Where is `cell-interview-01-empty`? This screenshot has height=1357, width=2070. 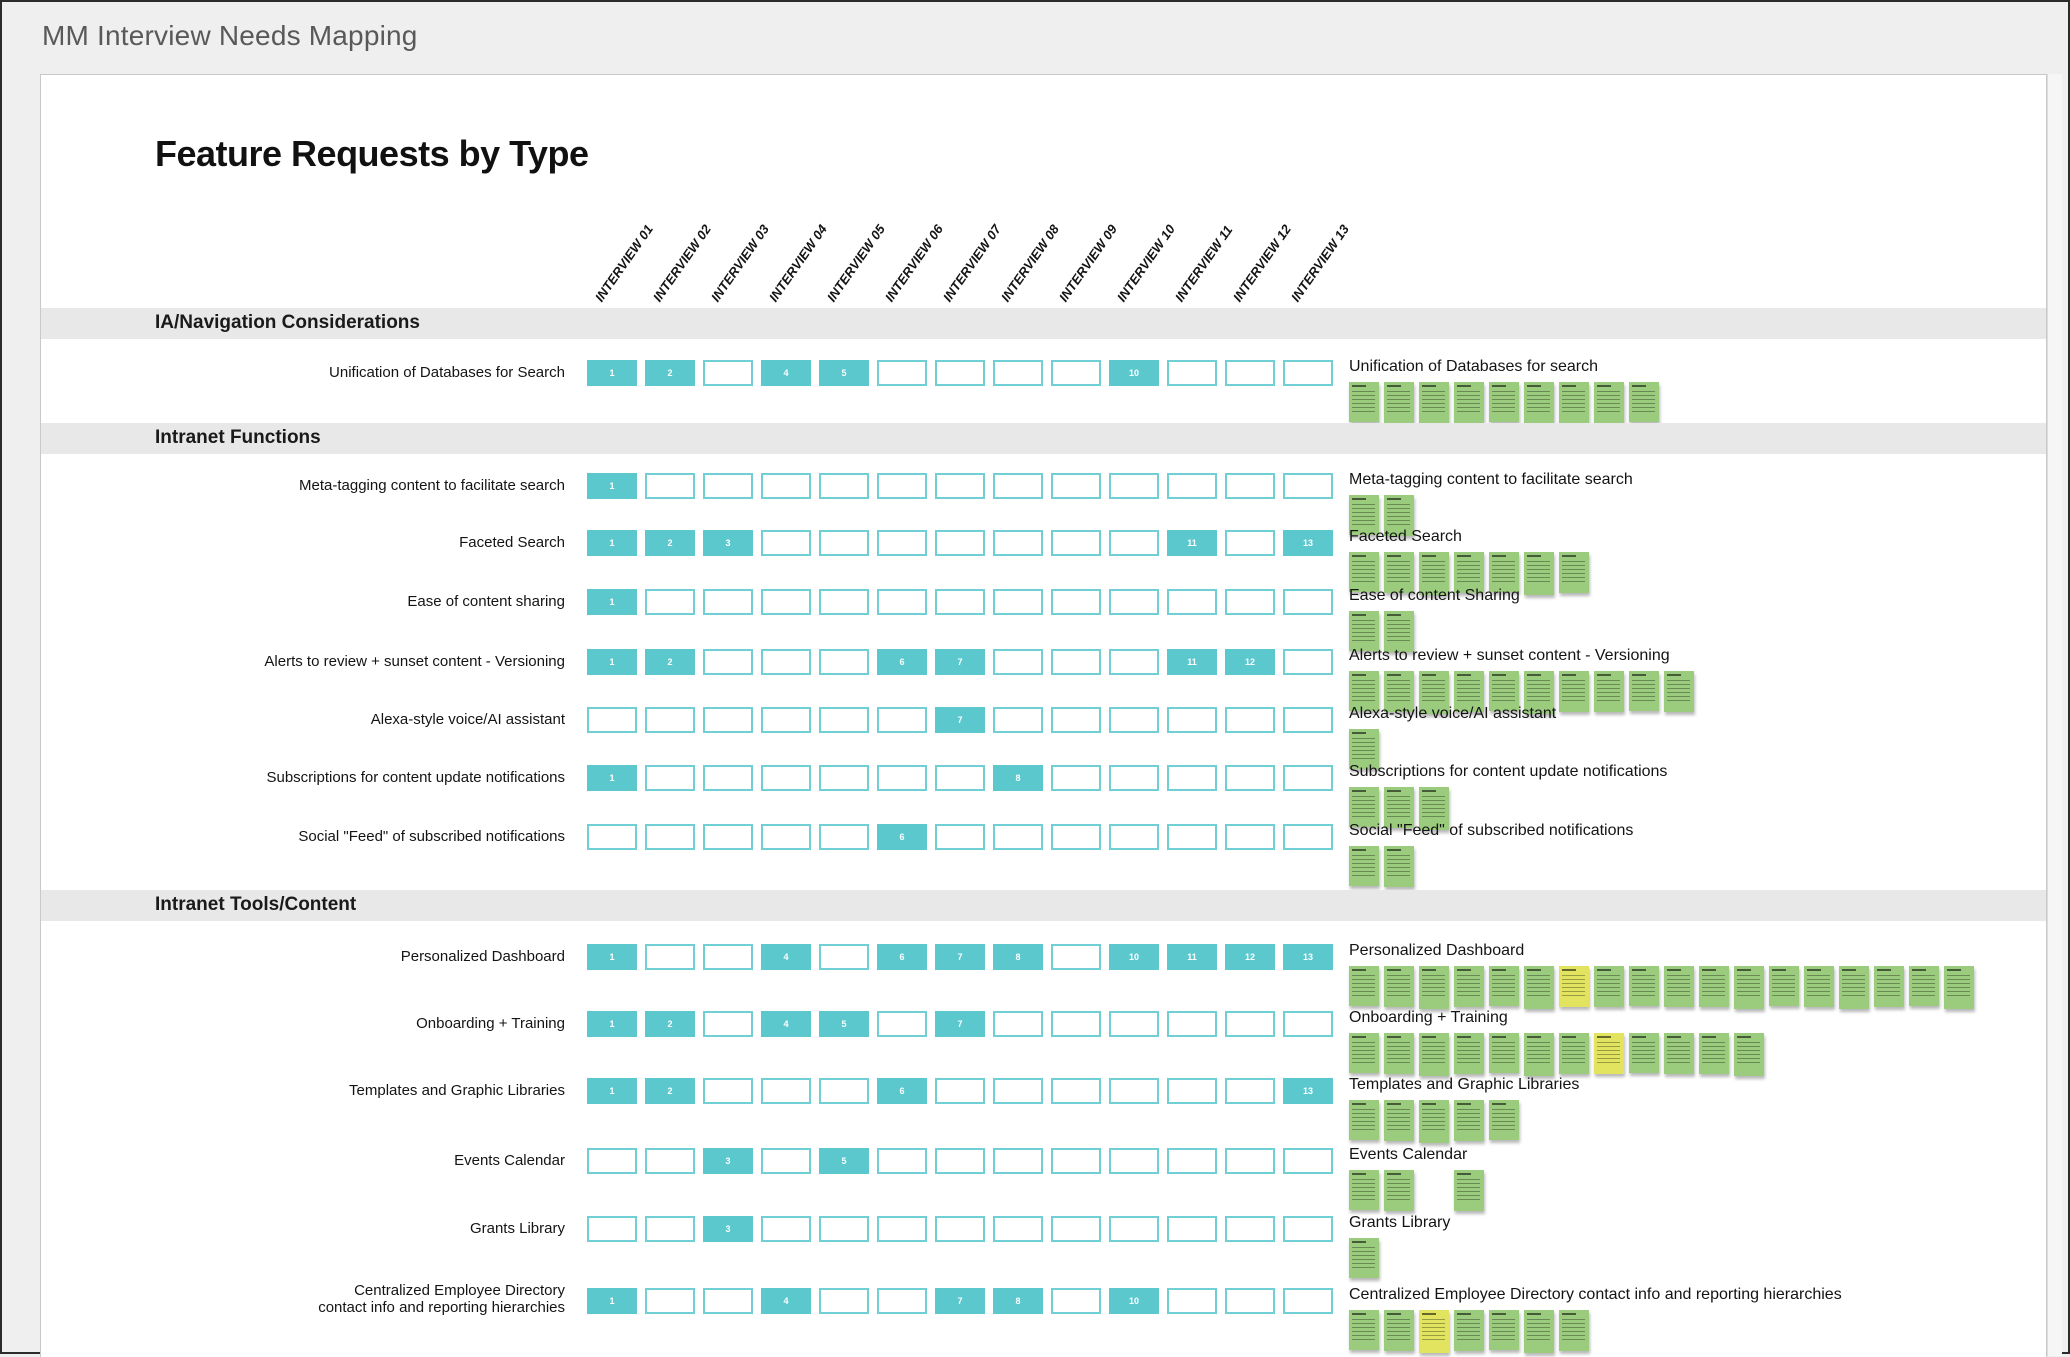
cell-interview-01-empty is located at coordinates (612, 1161).